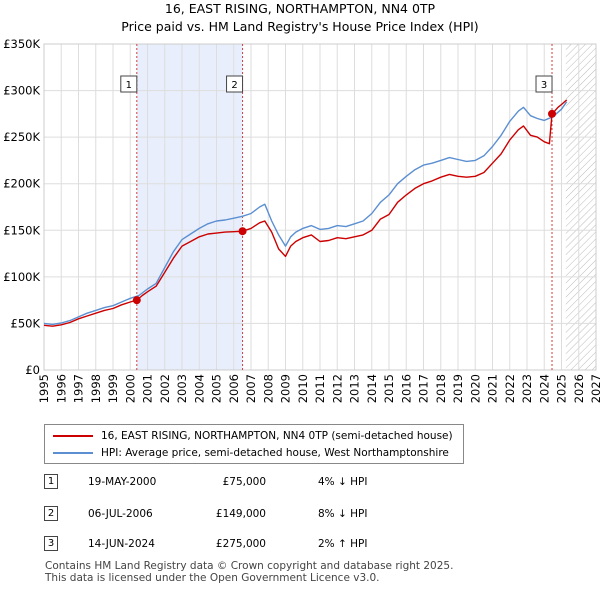  What do you see at coordinates (579, 388) in the screenshot?
I see `x-tick-label: 2026` at bounding box center [579, 388].